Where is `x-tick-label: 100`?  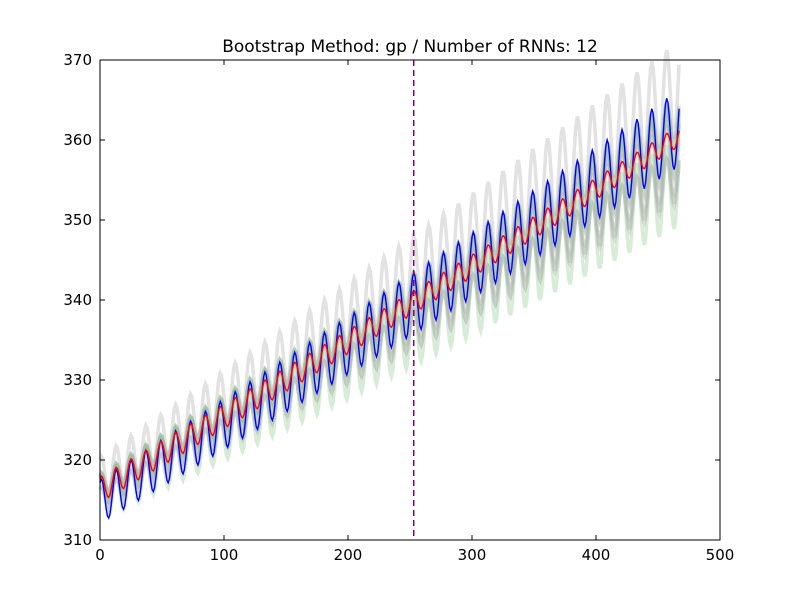 x-tick-label: 100 is located at coordinates (224, 555).